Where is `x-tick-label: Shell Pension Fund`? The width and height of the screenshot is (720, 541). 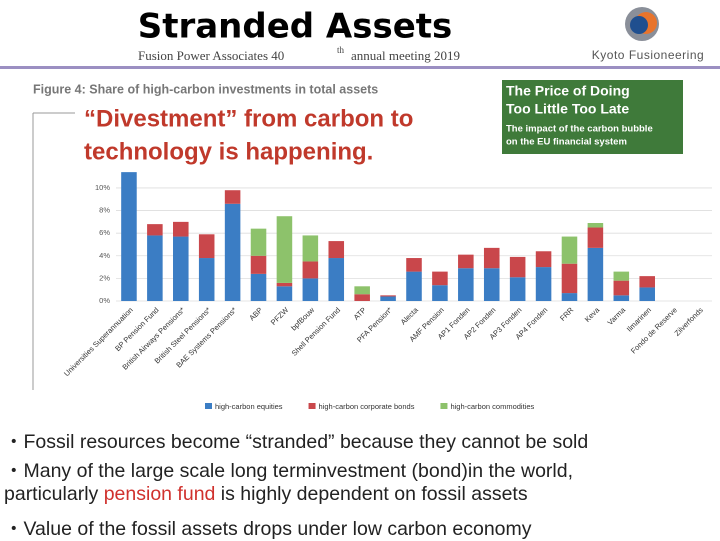 x-tick-label: Shell Pension Fund is located at coordinates (316, 331).